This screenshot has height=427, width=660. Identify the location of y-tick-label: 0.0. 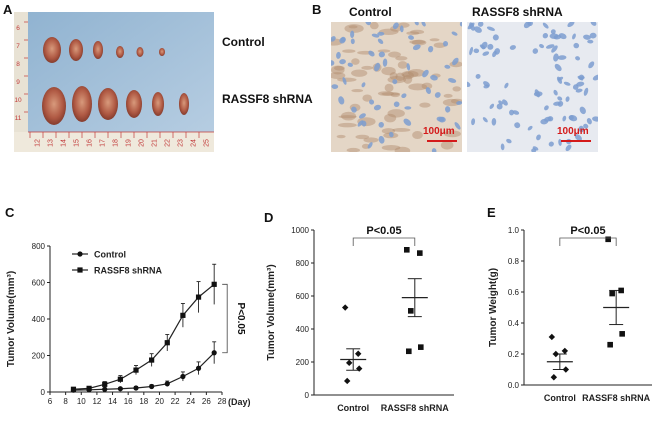
(514, 385).